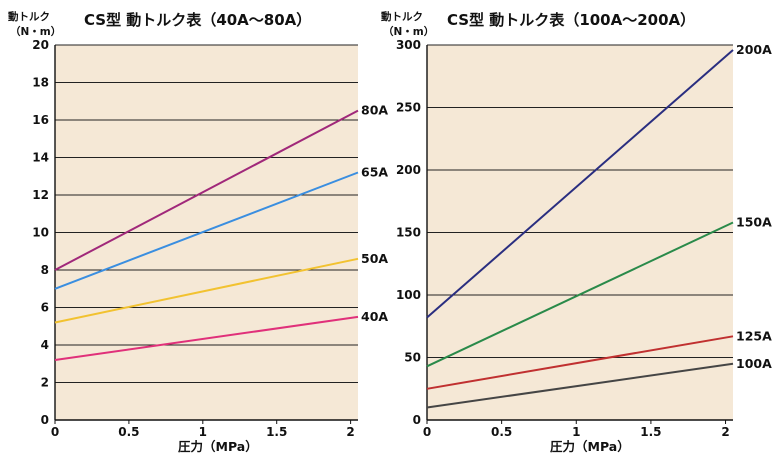 The width and height of the screenshot is (773, 457). I want to click on series-line-65A, so click(206, 230).